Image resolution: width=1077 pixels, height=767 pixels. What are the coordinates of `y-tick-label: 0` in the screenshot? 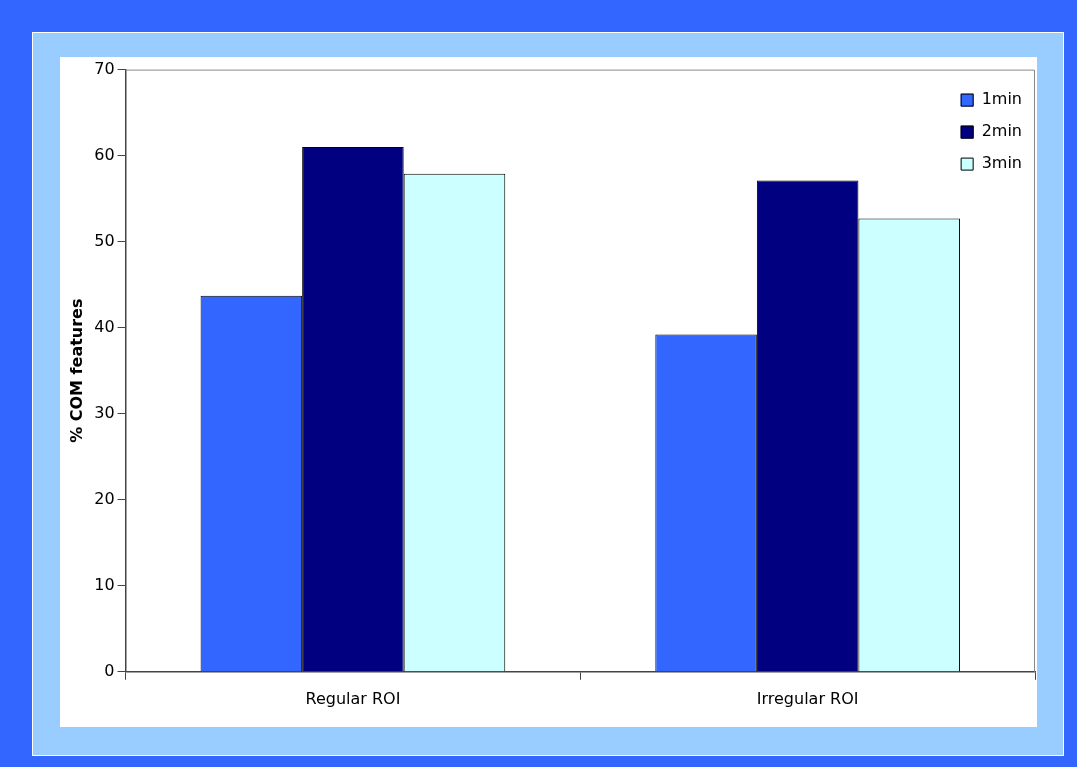 It's located at (109, 670).